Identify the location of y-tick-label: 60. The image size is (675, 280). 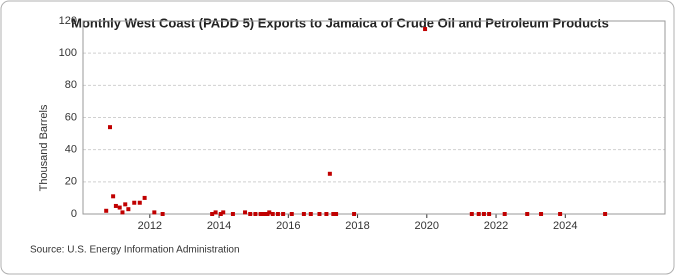
(71, 117).